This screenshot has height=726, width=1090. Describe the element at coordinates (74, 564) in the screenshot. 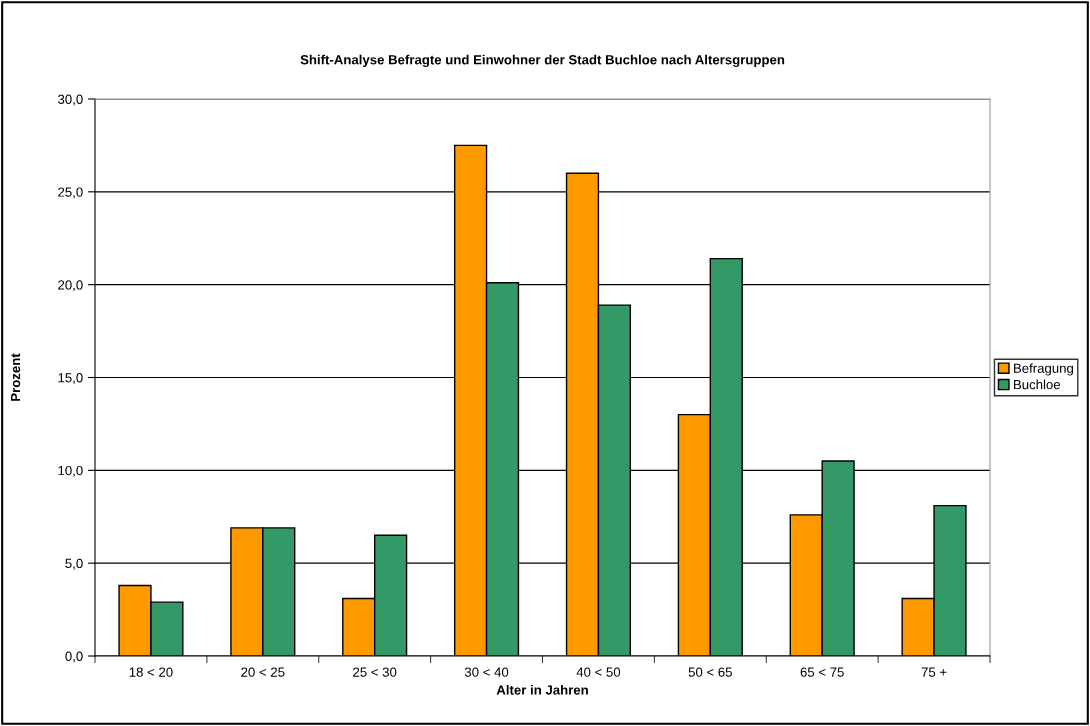

I see `y-tick-label: 5,0` at that location.